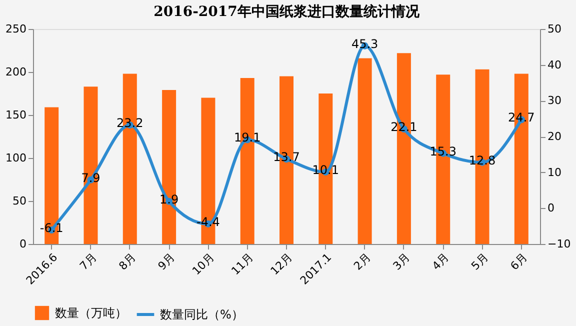 The image size is (576, 326). Describe the element at coordinates (208, 221) in the screenshot. I see `data-label: -4.4` at that location.